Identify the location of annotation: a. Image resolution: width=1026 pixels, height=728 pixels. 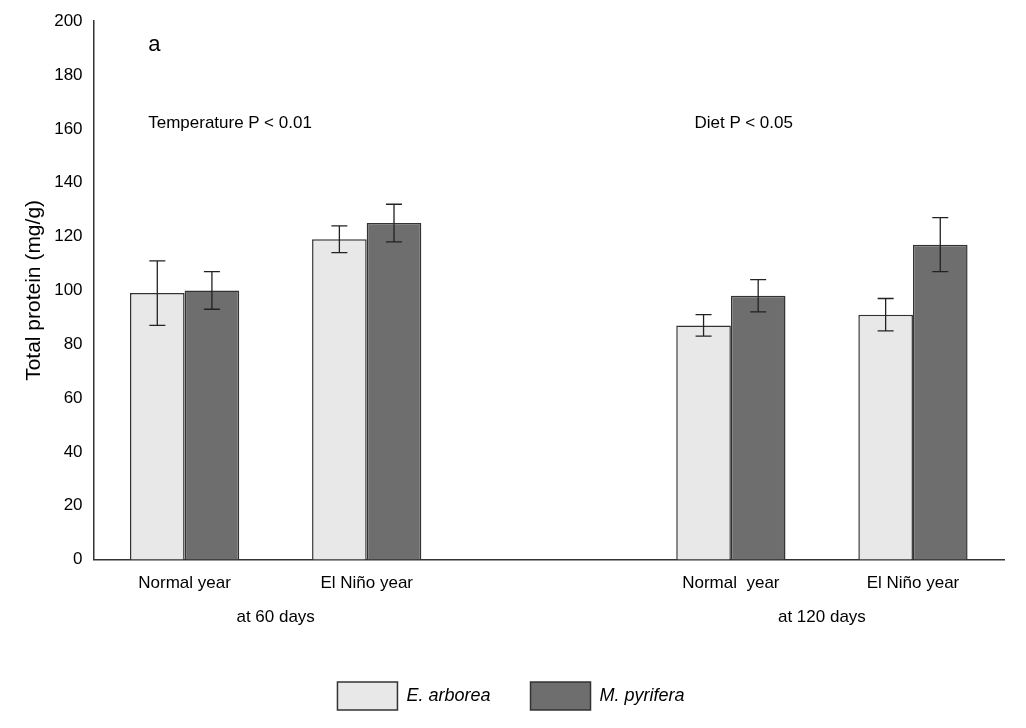
(155, 44).